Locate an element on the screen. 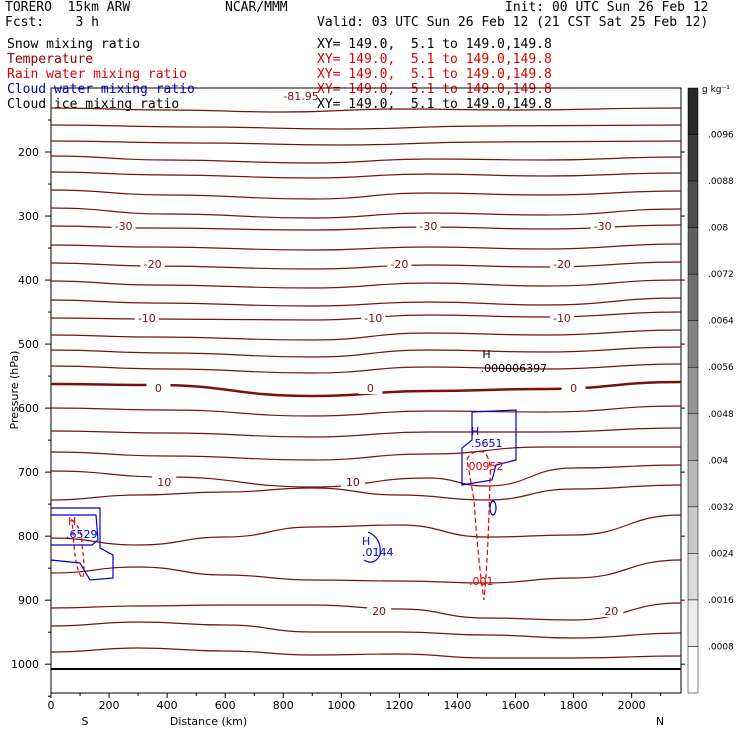 This screenshot has width=740, height=740. legend-field-name: Rain water mixing ratio is located at coordinates (97, 74).